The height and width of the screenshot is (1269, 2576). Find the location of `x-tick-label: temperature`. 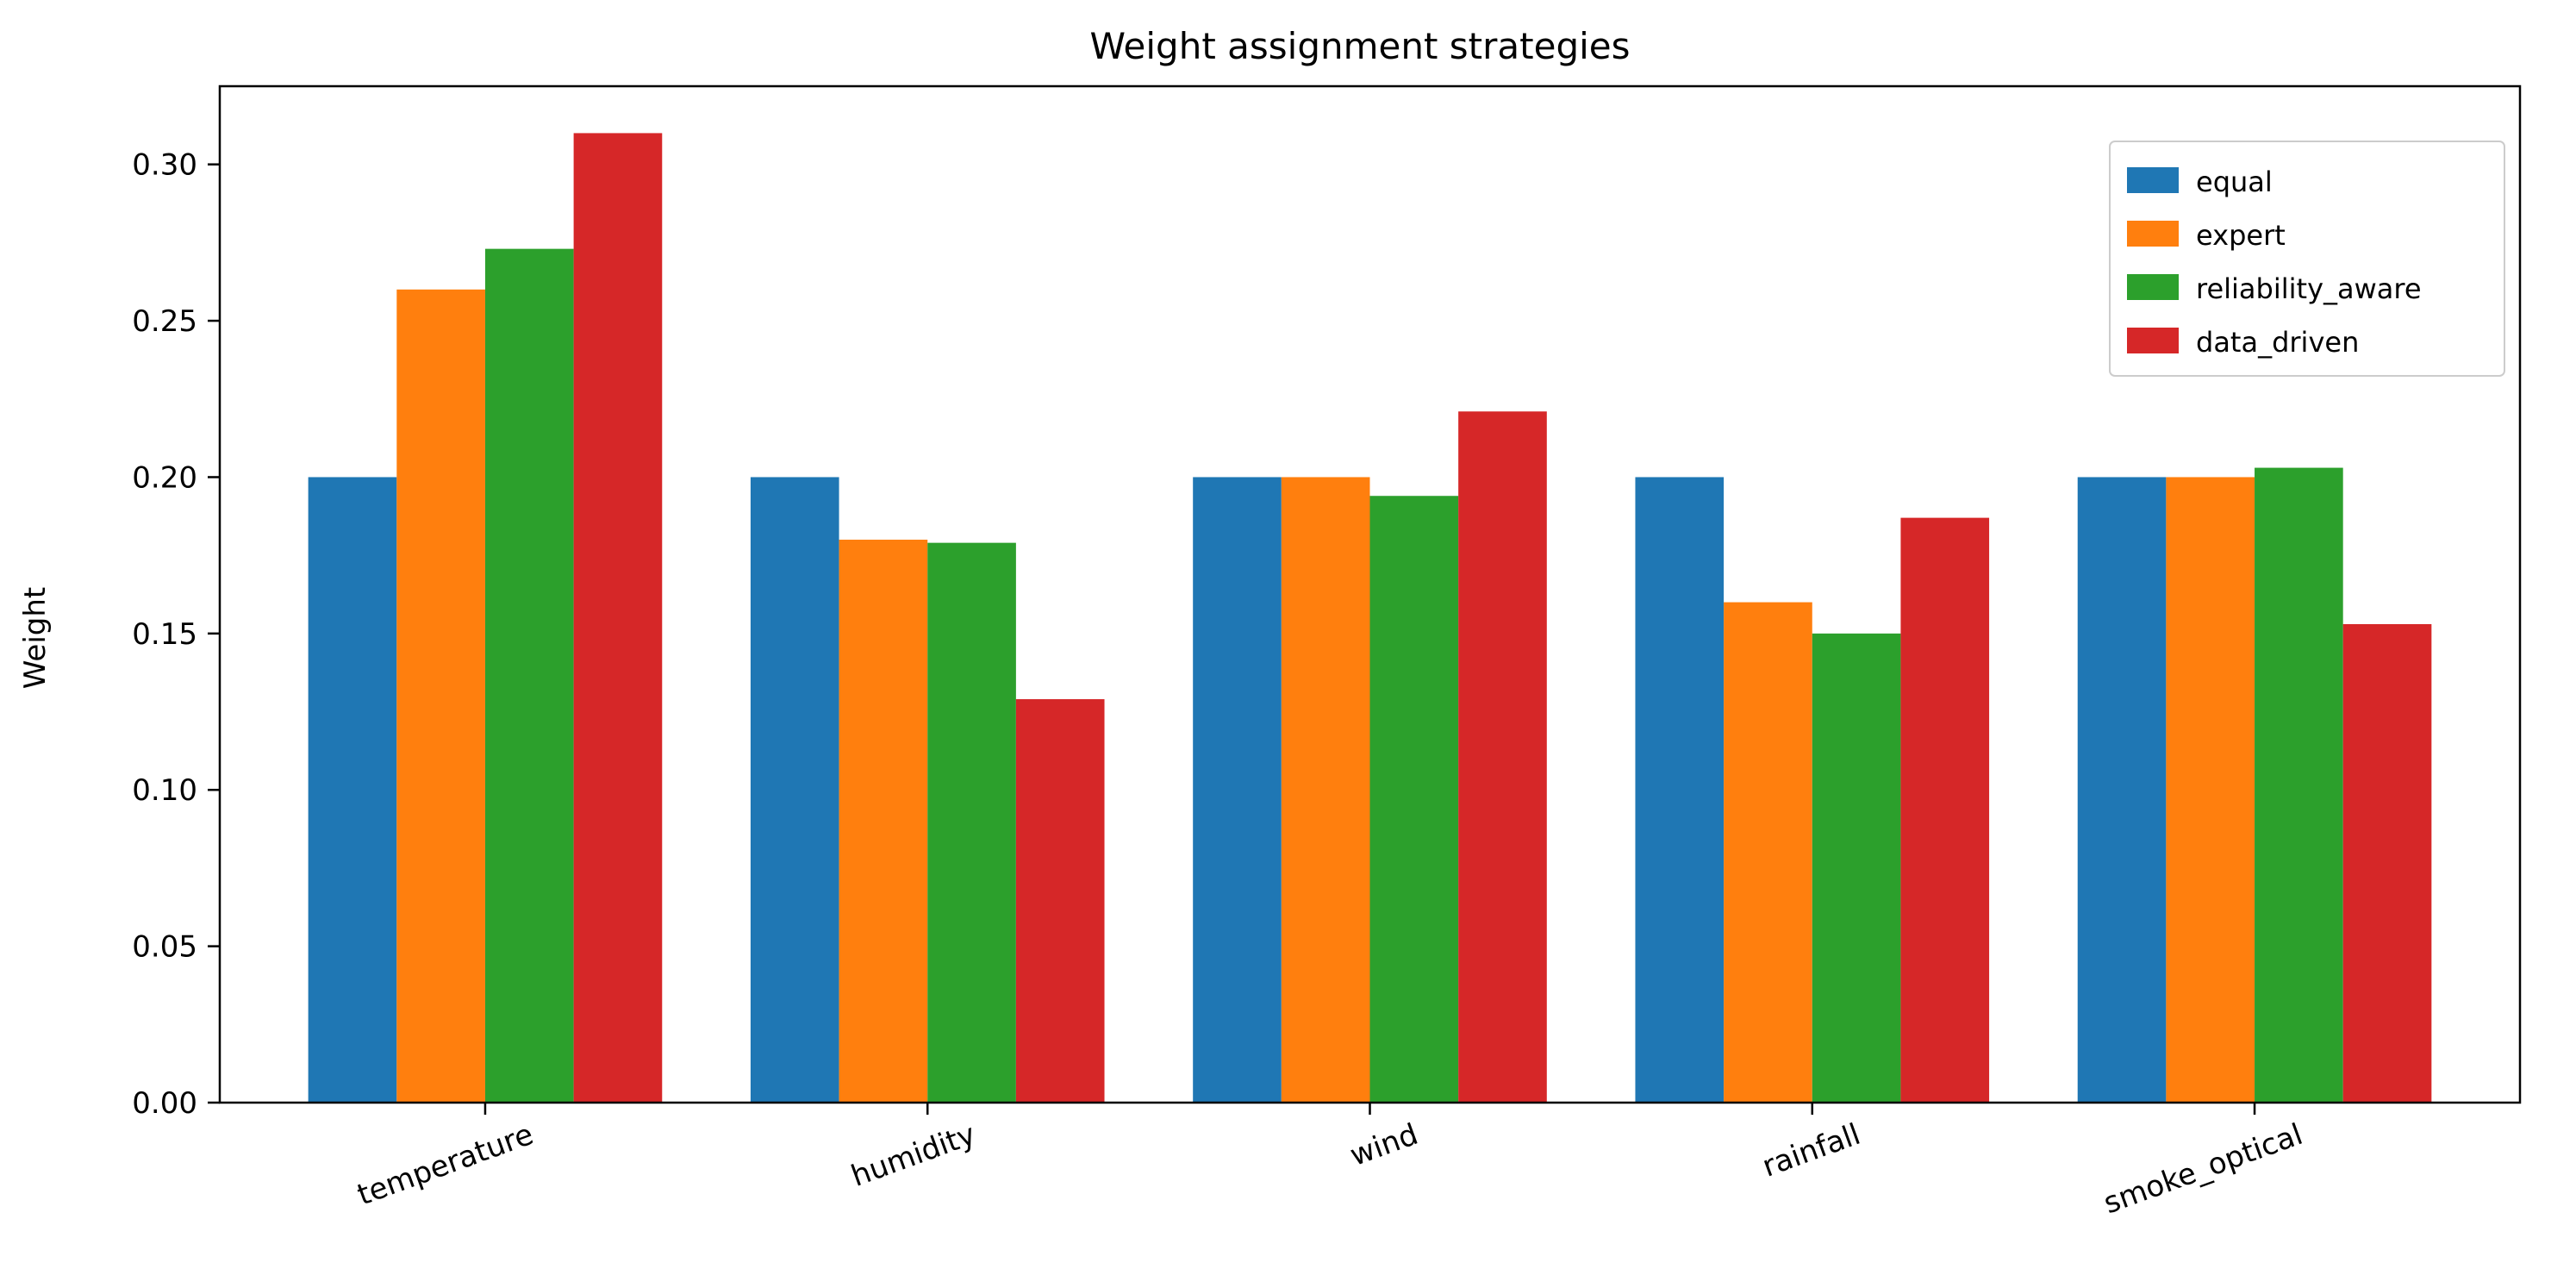

x-tick-label: temperature is located at coordinates (446, 1165).